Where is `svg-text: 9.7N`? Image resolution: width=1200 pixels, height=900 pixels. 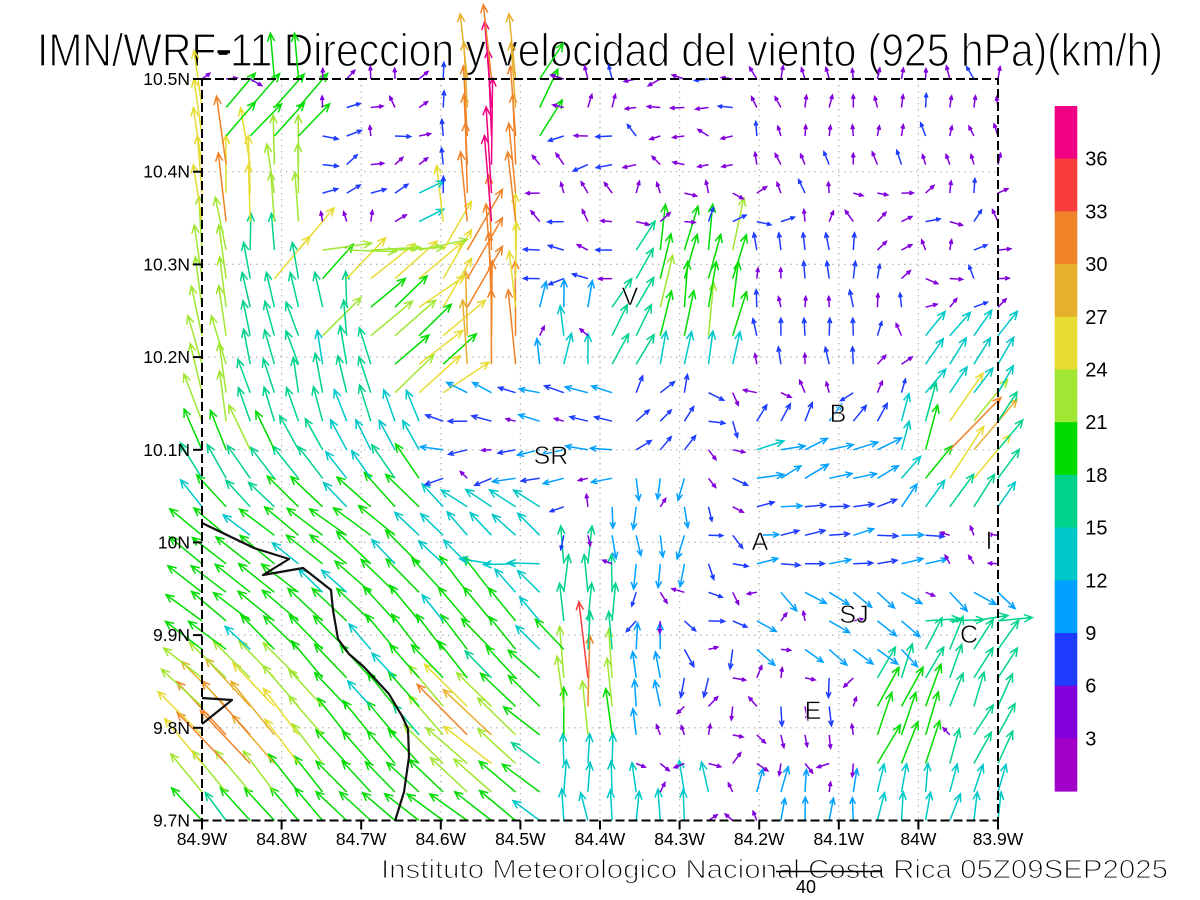
svg-text: 9.7N is located at coordinates (171, 821).